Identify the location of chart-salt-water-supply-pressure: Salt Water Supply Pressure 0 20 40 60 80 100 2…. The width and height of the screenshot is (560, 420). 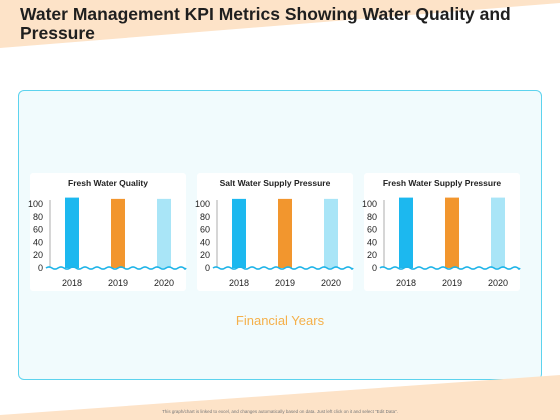
(274, 232).